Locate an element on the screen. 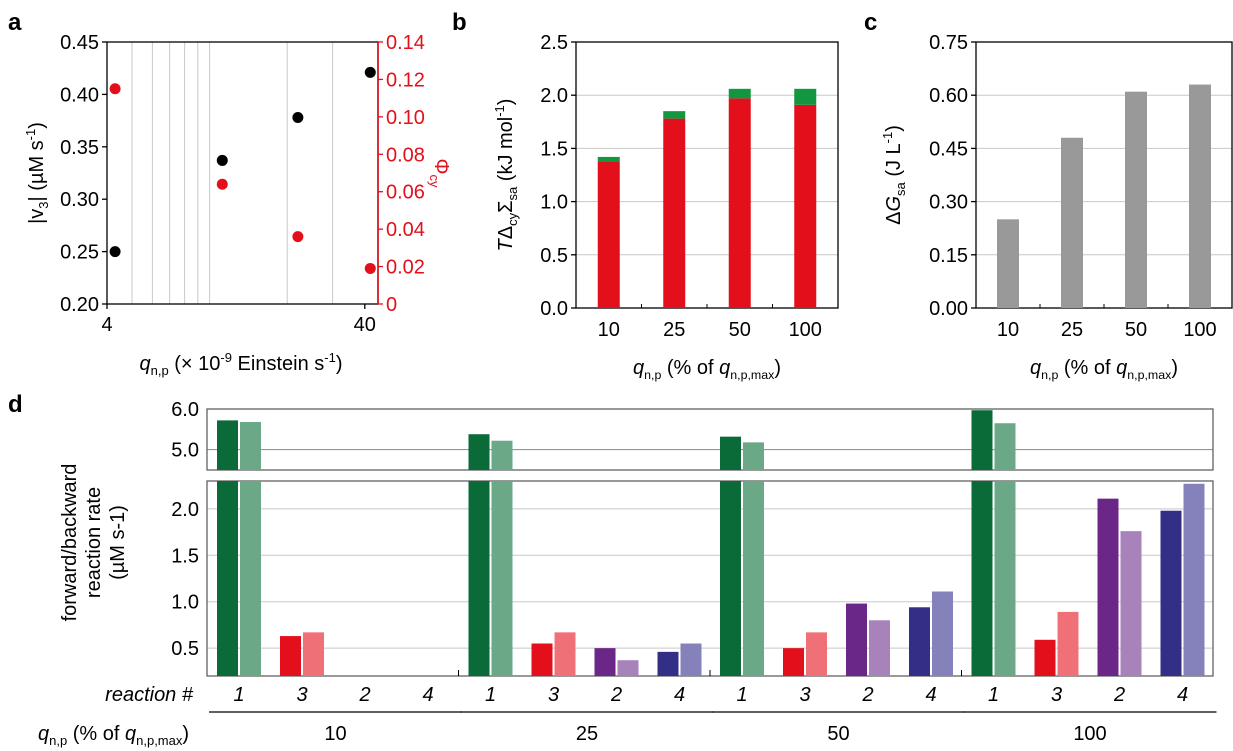  axis-label-text: | (µM s is located at coordinates (37, 170).